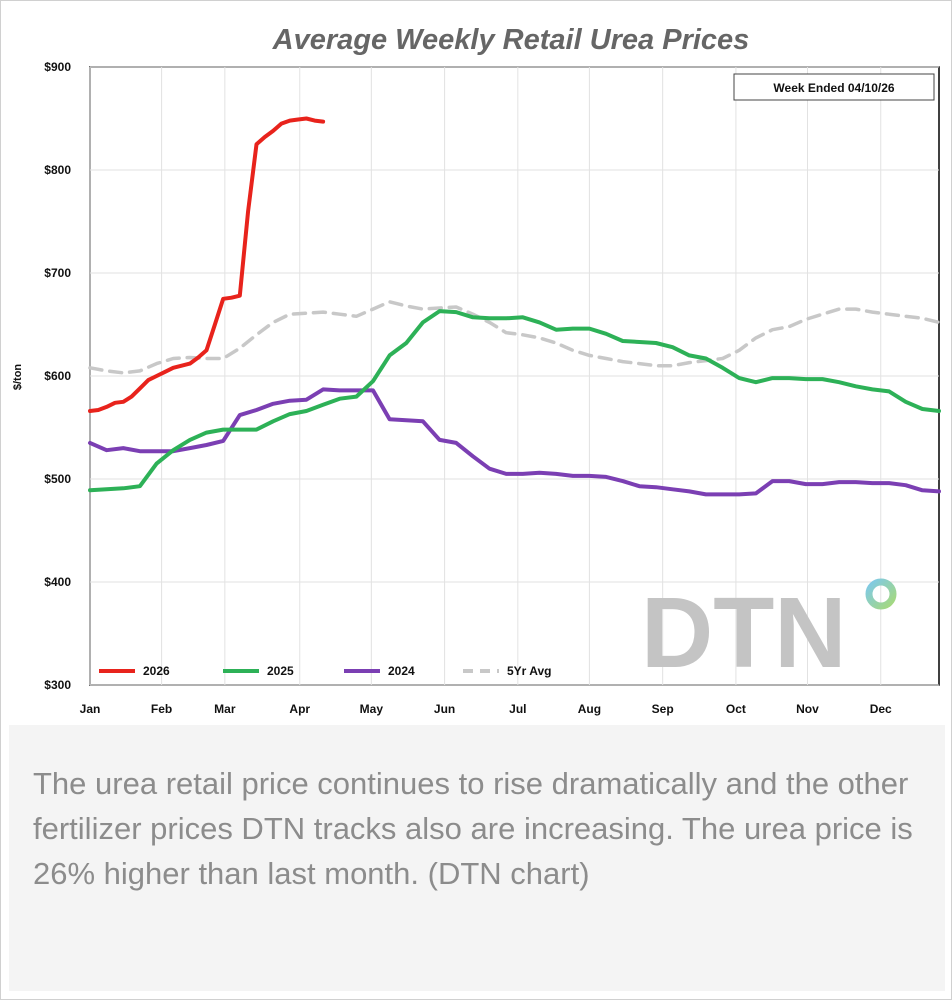  What do you see at coordinates (225, 709) in the screenshot?
I see `x-tick-label-mar: Mar` at bounding box center [225, 709].